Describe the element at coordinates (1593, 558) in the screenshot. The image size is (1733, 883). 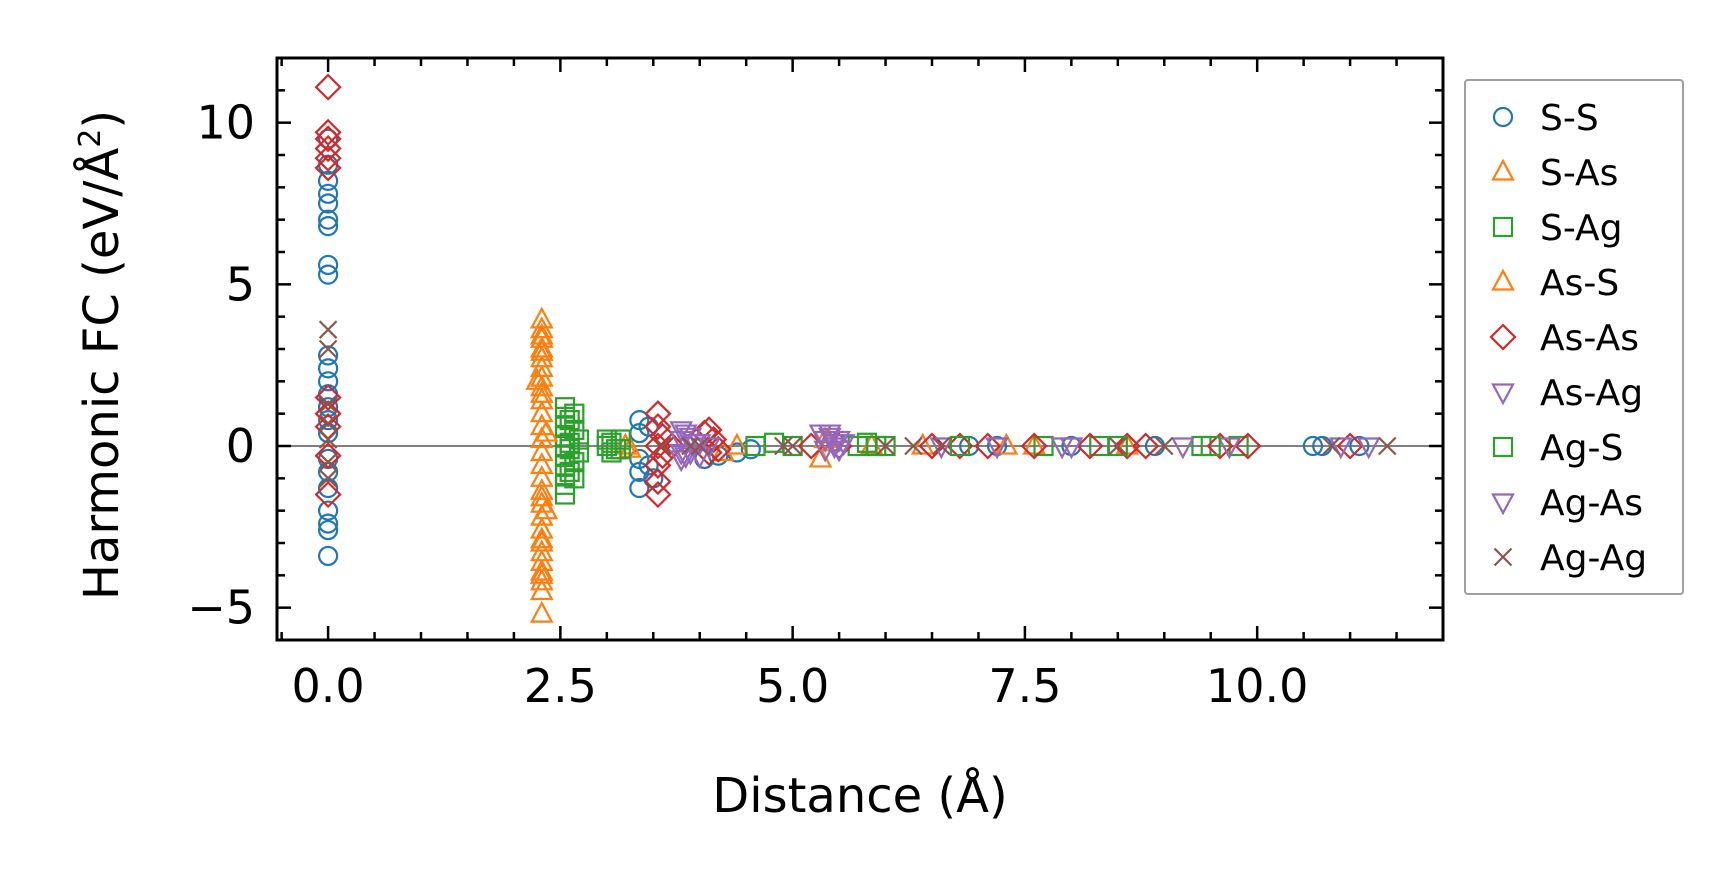
I see `legend-label: Ag-Ag` at that location.